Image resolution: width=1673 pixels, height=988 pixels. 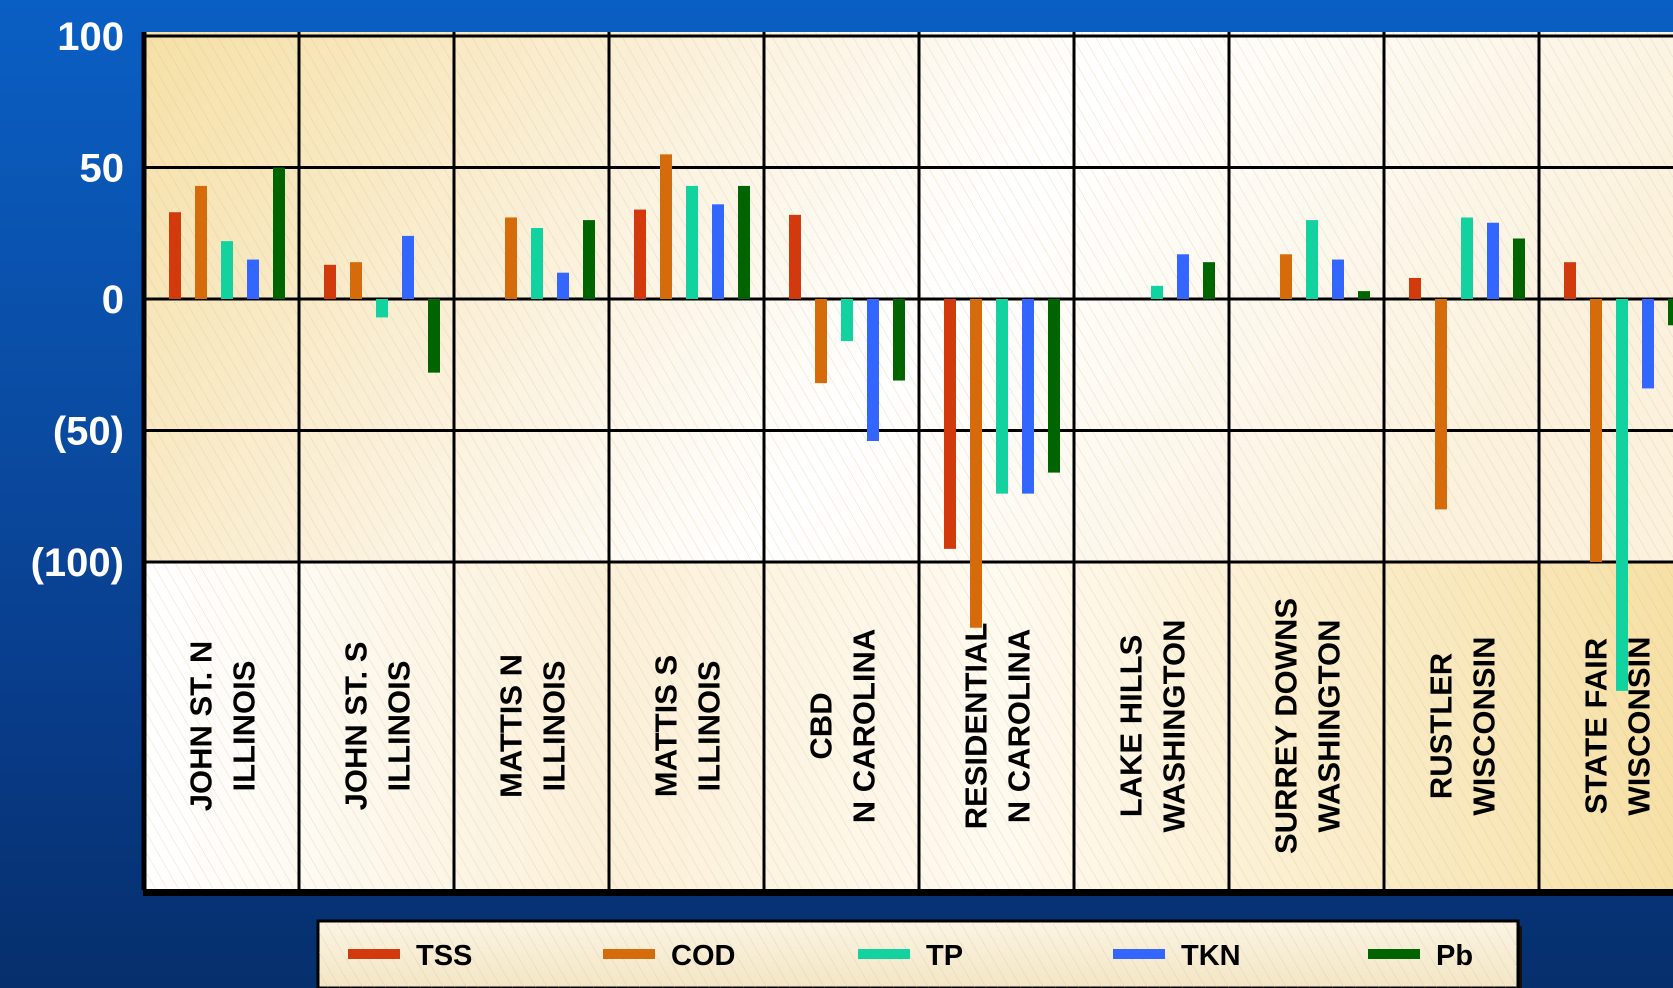 I want to click on category-label-line1: STATE FAIR, so click(x=1596, y=726).